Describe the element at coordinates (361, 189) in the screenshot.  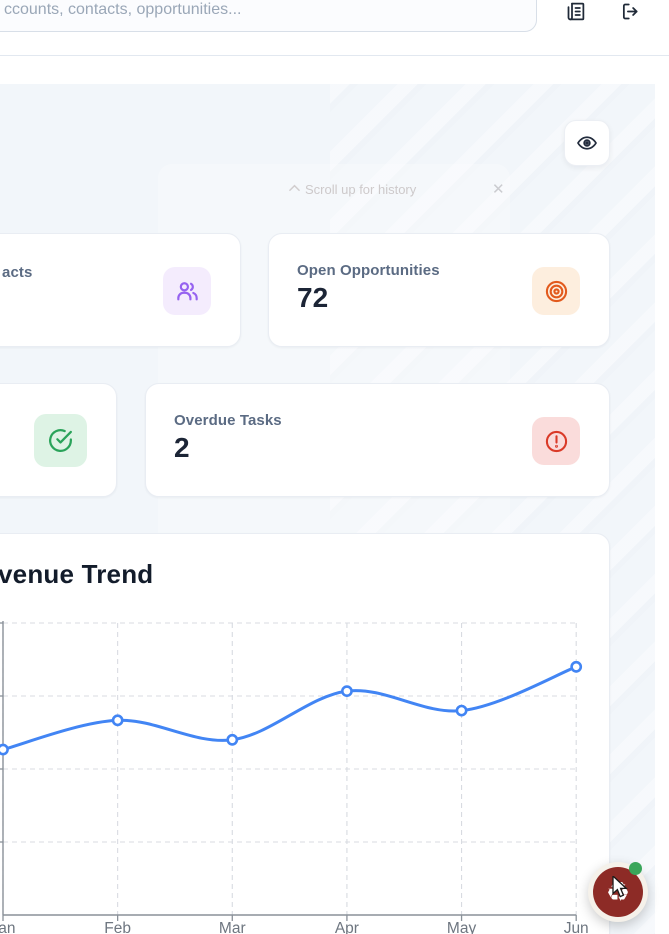
I see `history-hint-label: Scroll up for history` at that location.